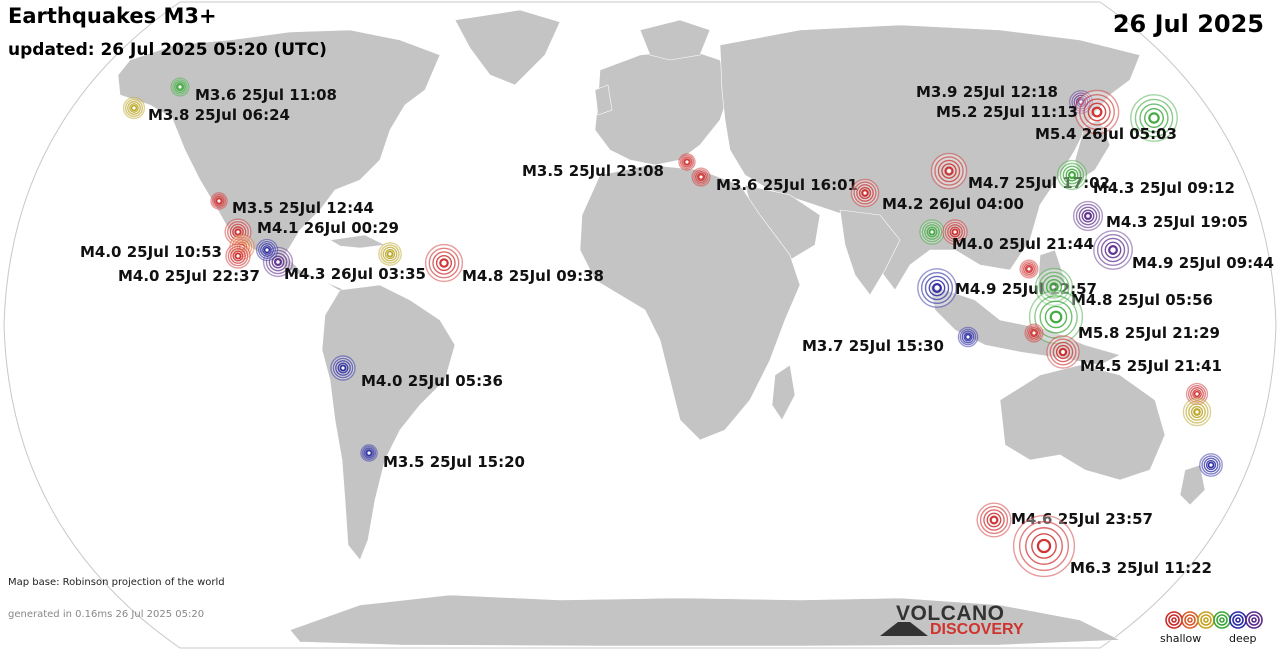 This screenshot has height=650, width=1280. I want to click on quake-label: M6.3 25Jul 11:22, so click(1141, 568).